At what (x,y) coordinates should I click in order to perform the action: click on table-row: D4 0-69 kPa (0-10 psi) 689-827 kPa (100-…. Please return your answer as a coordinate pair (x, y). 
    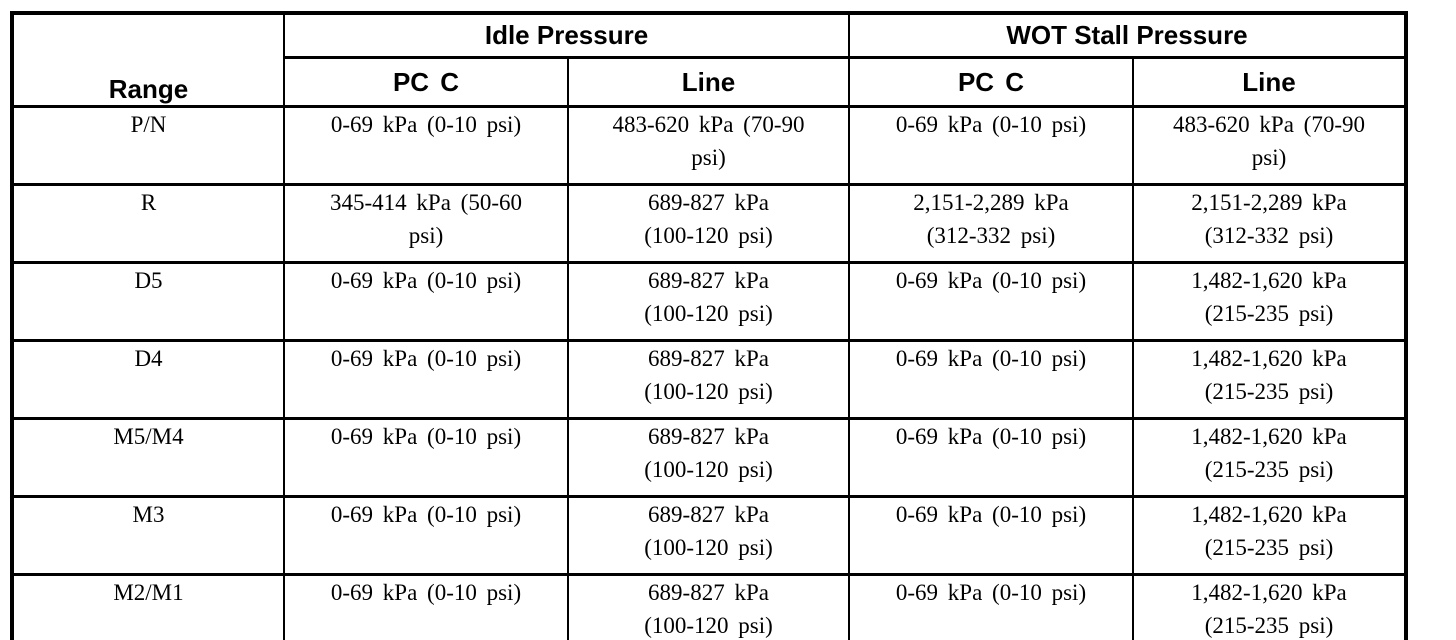
    Looking at the image, I should click on (709, 379).